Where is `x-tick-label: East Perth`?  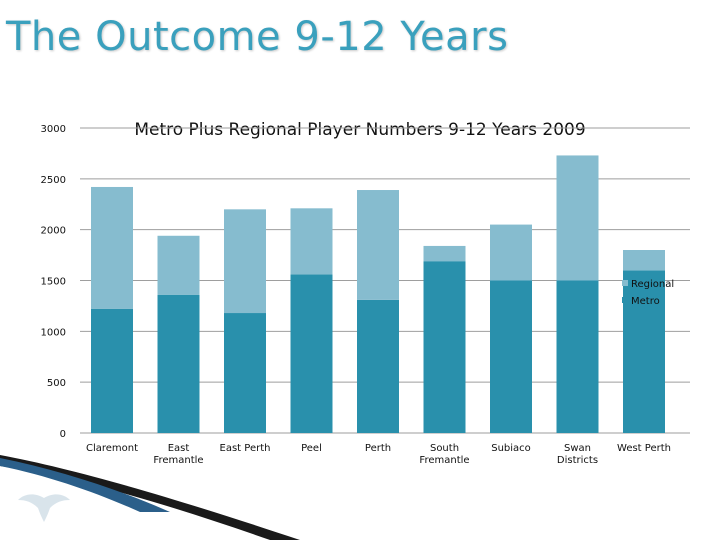
x-tick-label: East Perth is located at coordinates (245, 448).